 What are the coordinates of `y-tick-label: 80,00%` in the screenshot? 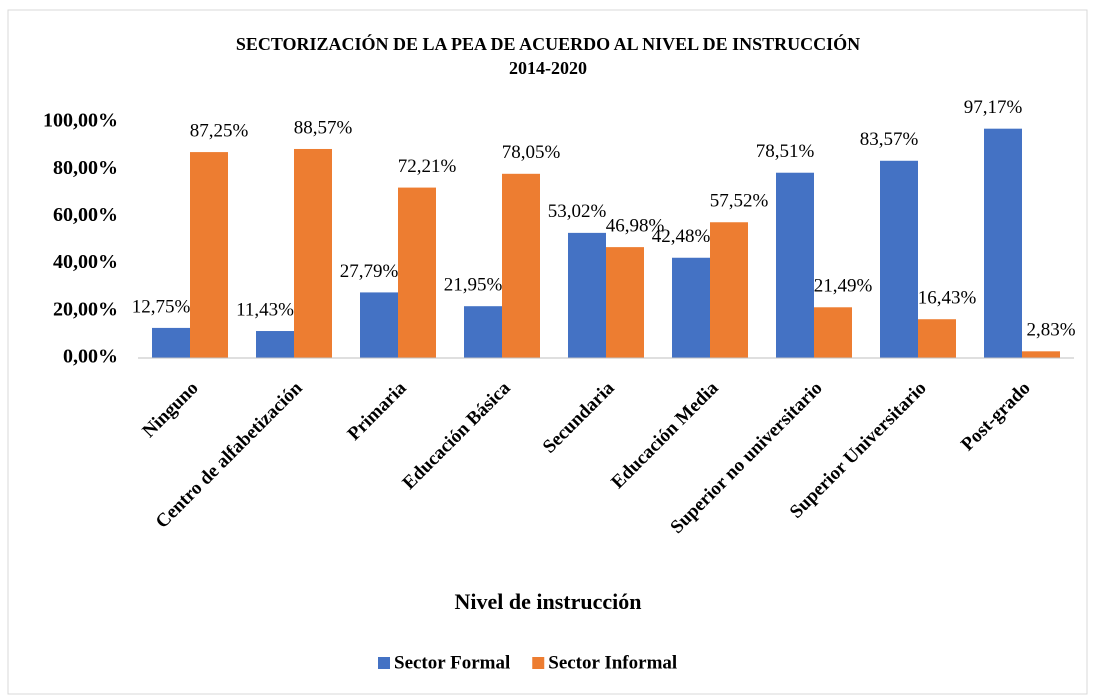 It's located at (85, 168).